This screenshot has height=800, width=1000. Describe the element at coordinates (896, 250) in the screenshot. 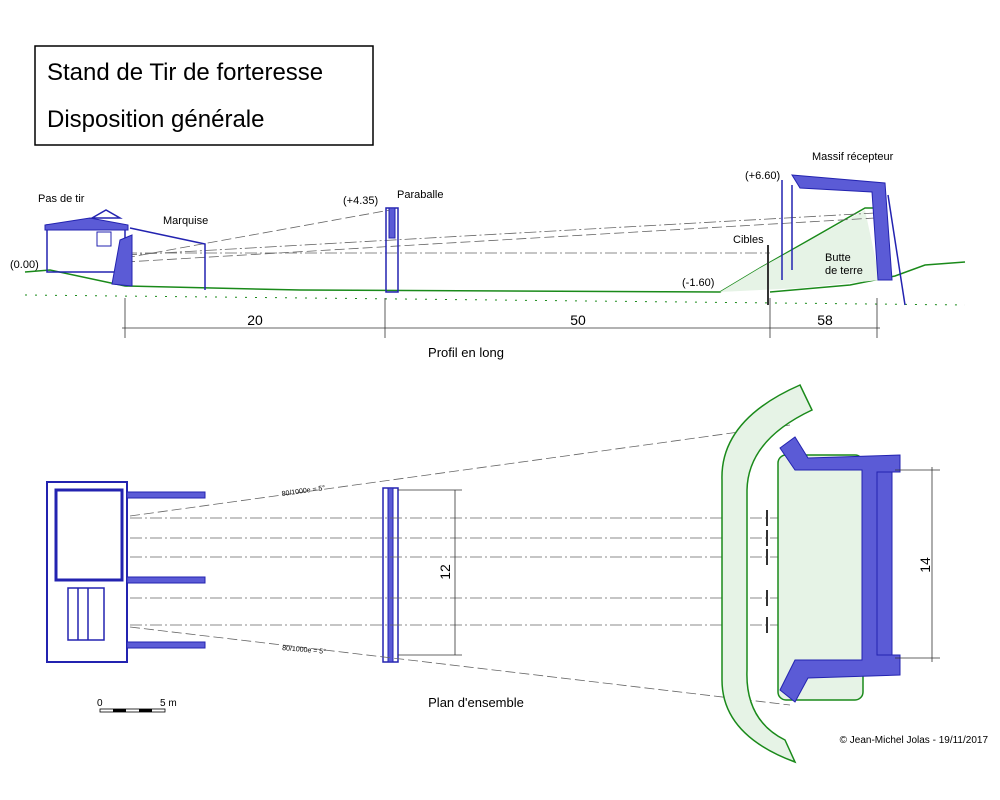

I see `receiver-strut` at that location.